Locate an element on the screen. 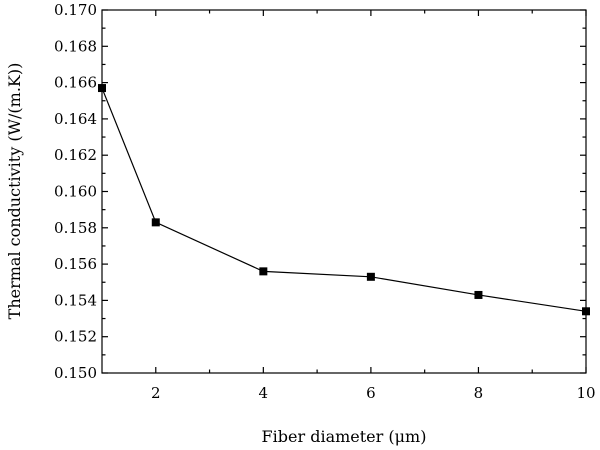 The image size is (600, 450). y-tick-label: 0.158 is located at coordinates (75, 228).